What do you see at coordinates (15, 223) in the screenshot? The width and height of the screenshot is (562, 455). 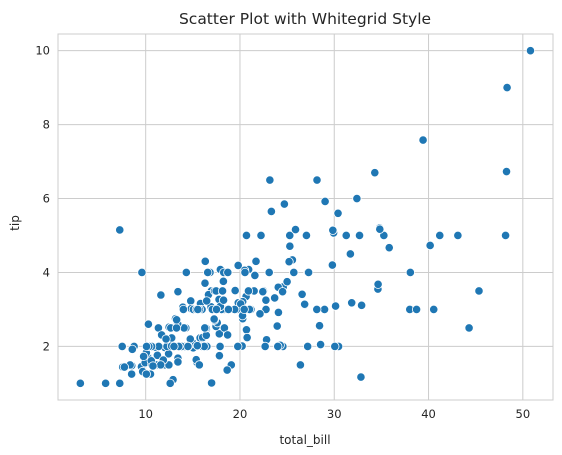 I see `y-axis-label: tip` at bounding box center [15, 223].